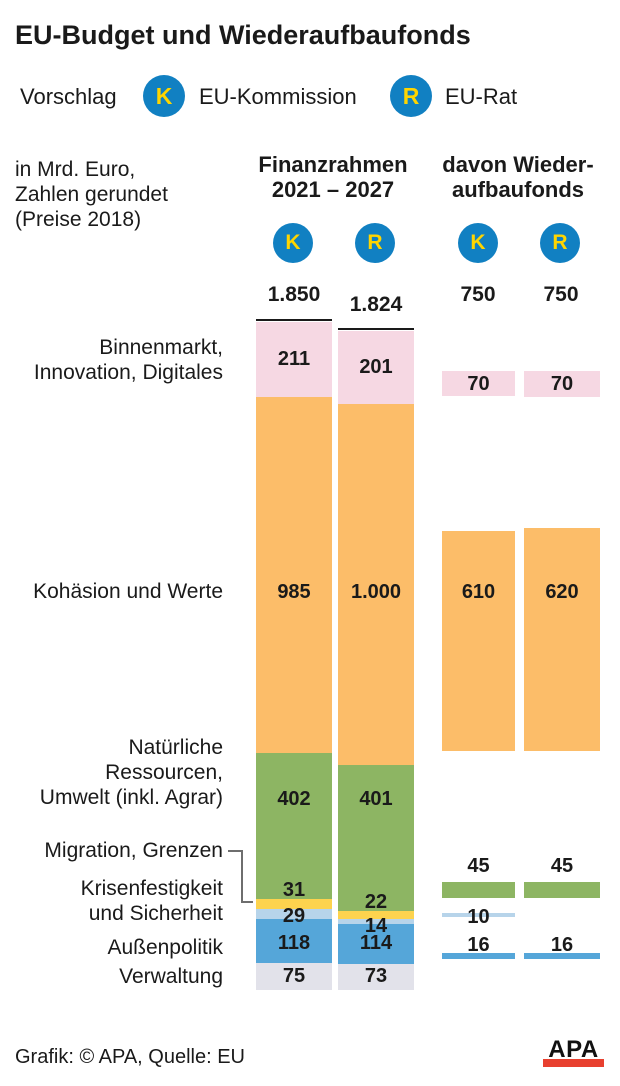 This screenshot has width=620, height=1086. What do you see at coordinates (68, 96) in the screenshot?
I see `legend-prefix-label: Vorschlag` at bounding box center [68, 96].